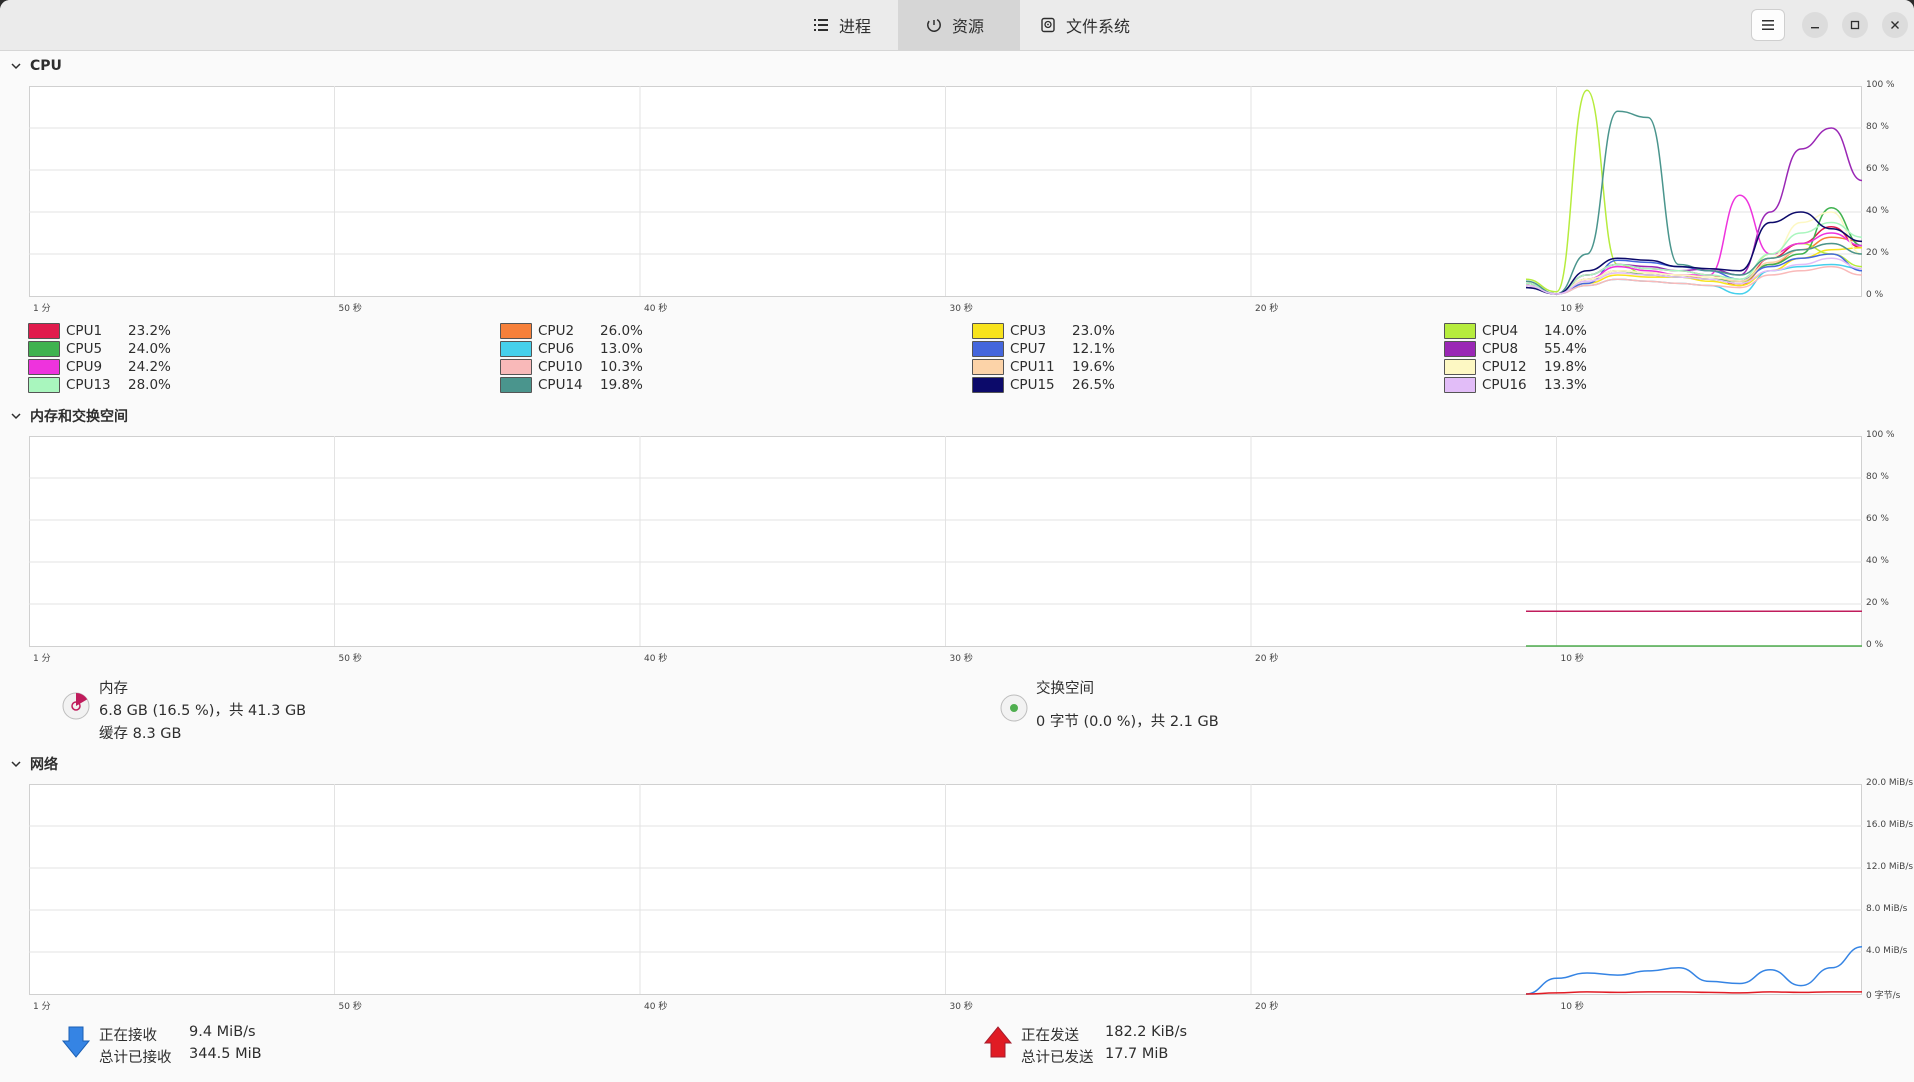 This screenshot has width=1914, height=1082. What do you see at coordinates (1880, 435) in the screenshot?
I see `y-tick-label: 100 %` at bounding box center [1880, 435].